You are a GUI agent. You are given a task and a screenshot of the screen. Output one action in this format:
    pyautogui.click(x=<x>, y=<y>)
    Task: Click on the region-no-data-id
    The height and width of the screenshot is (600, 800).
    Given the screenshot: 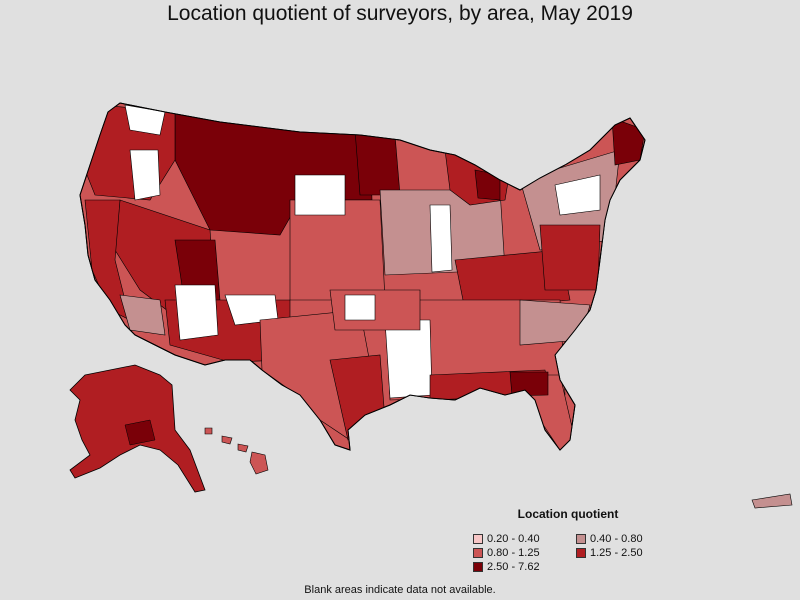 What is the action you would take?
    pyautogui.click(x=145, y=175)
    